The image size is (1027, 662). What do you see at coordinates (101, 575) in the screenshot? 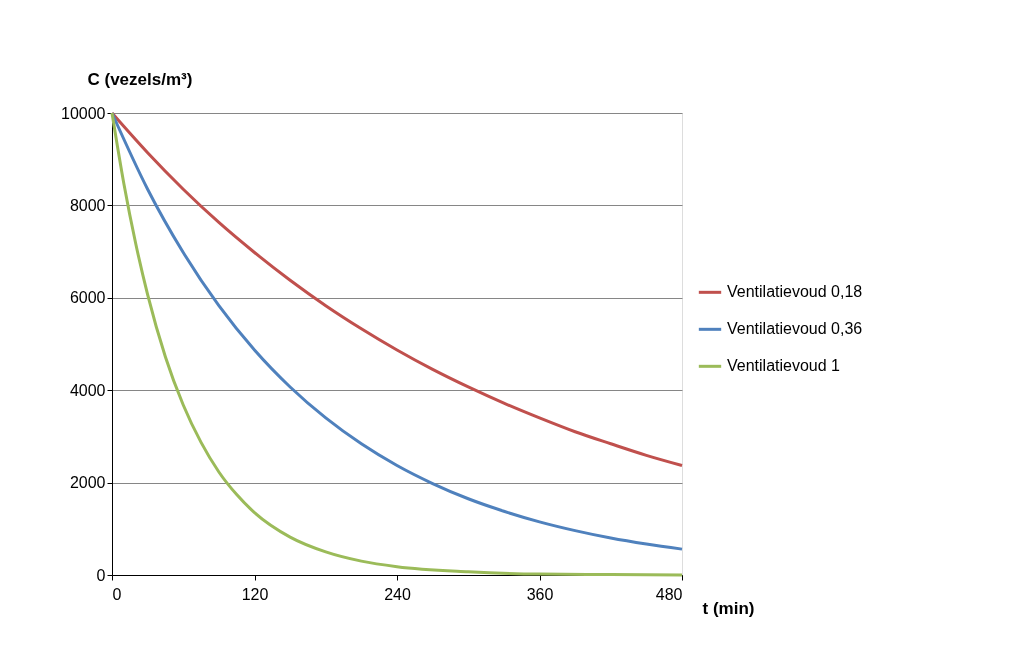
I see `y-tick-label: 0` at bounding box center [101, 575].